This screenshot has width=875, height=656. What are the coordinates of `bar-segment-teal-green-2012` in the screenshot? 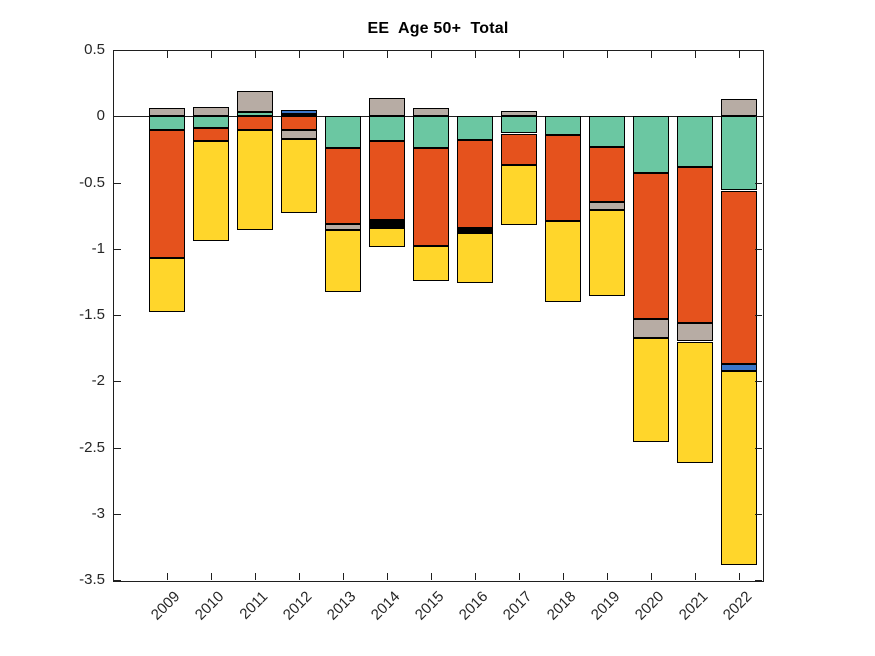 It's located at (299, 115).